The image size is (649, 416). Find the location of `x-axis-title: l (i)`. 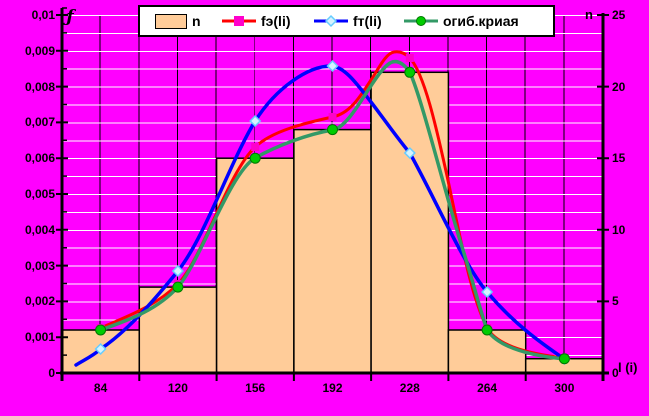

x-axis-title: l (i) is located at coordinates (628, 367).